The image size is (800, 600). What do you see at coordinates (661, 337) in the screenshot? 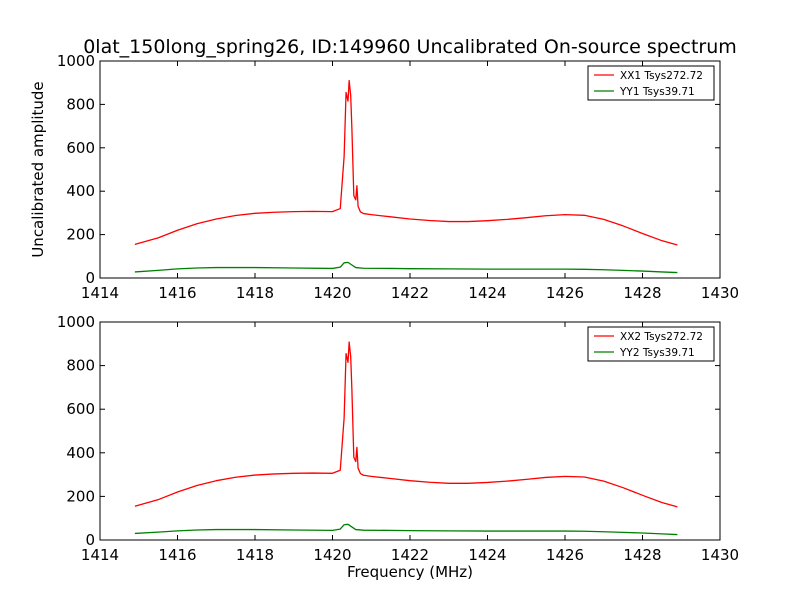
I see `legend-entry: XX2 Tsys272.72` at bounding box center [661, 337].